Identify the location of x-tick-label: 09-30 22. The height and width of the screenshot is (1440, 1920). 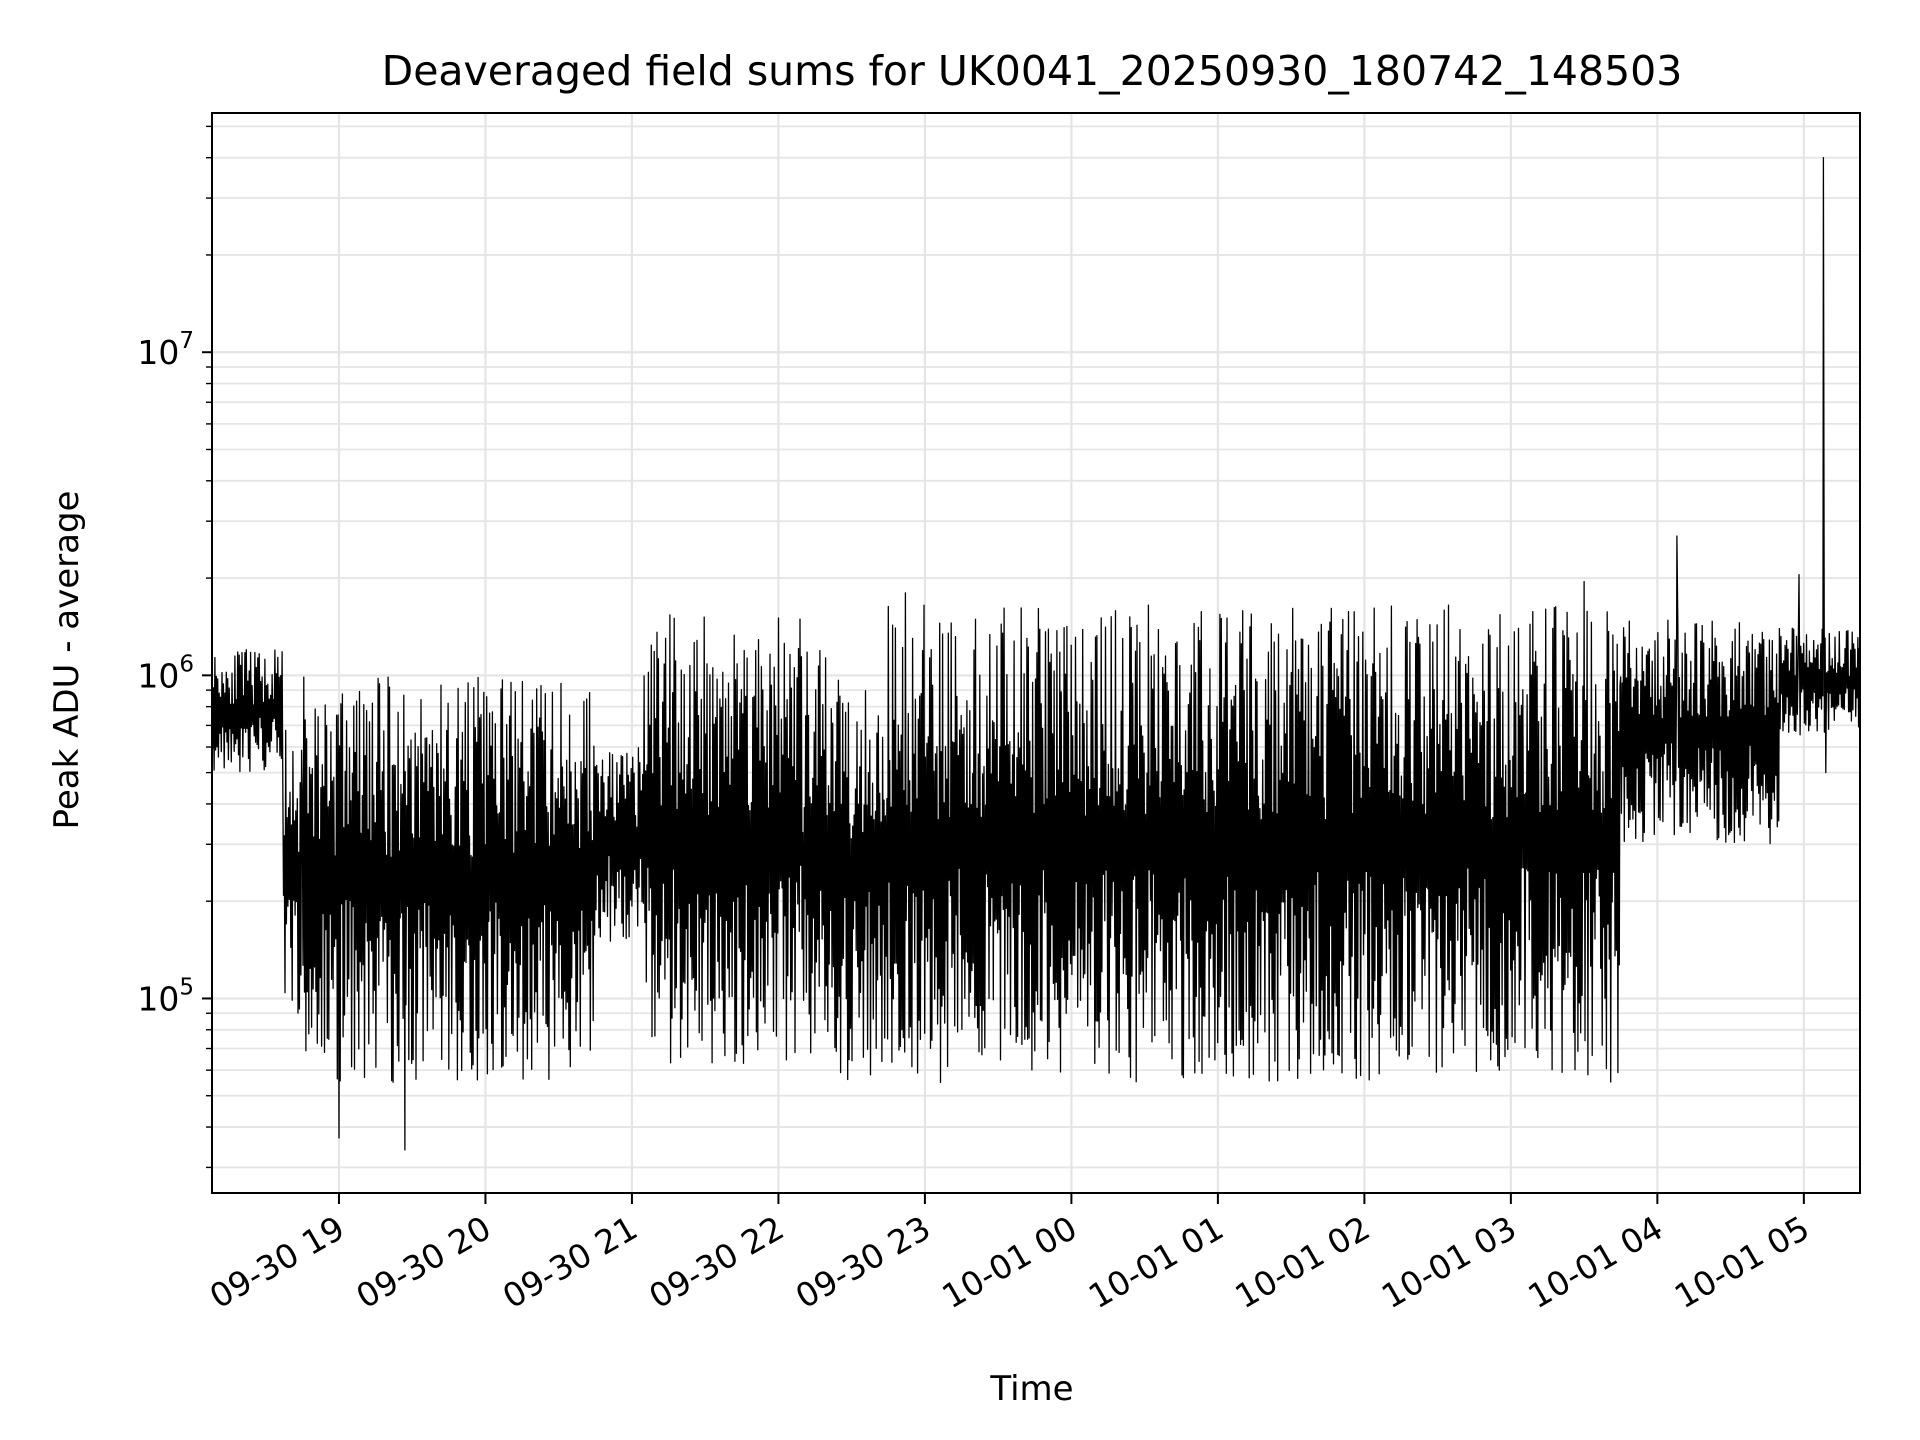
(716, 1262).